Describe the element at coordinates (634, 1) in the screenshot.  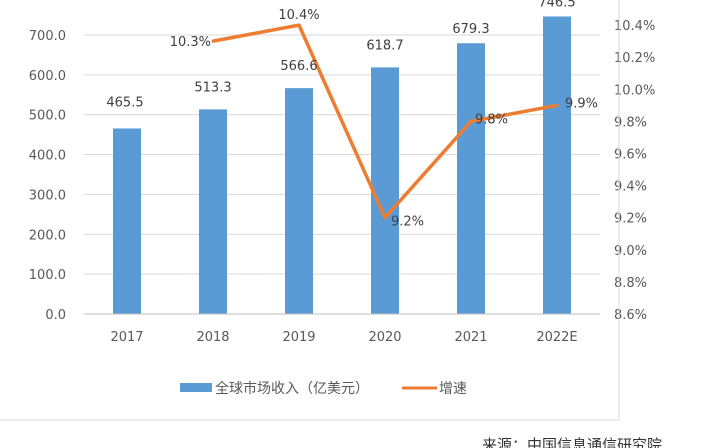
I see `right-axis-tick: 10.6%` at that location.